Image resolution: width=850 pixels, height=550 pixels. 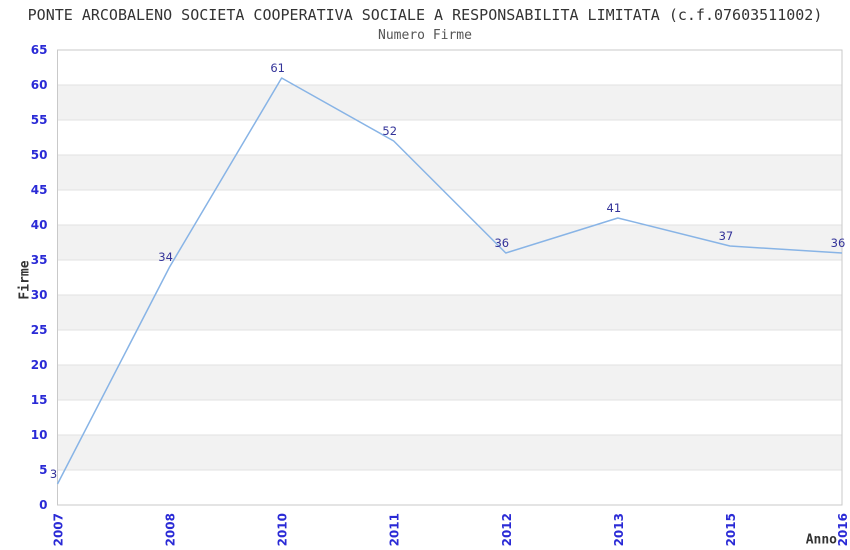 What do you see at coordinates (39, 155) in the screenshot?
I see `y-tick-label: 50` at bounding box center [39, 155].